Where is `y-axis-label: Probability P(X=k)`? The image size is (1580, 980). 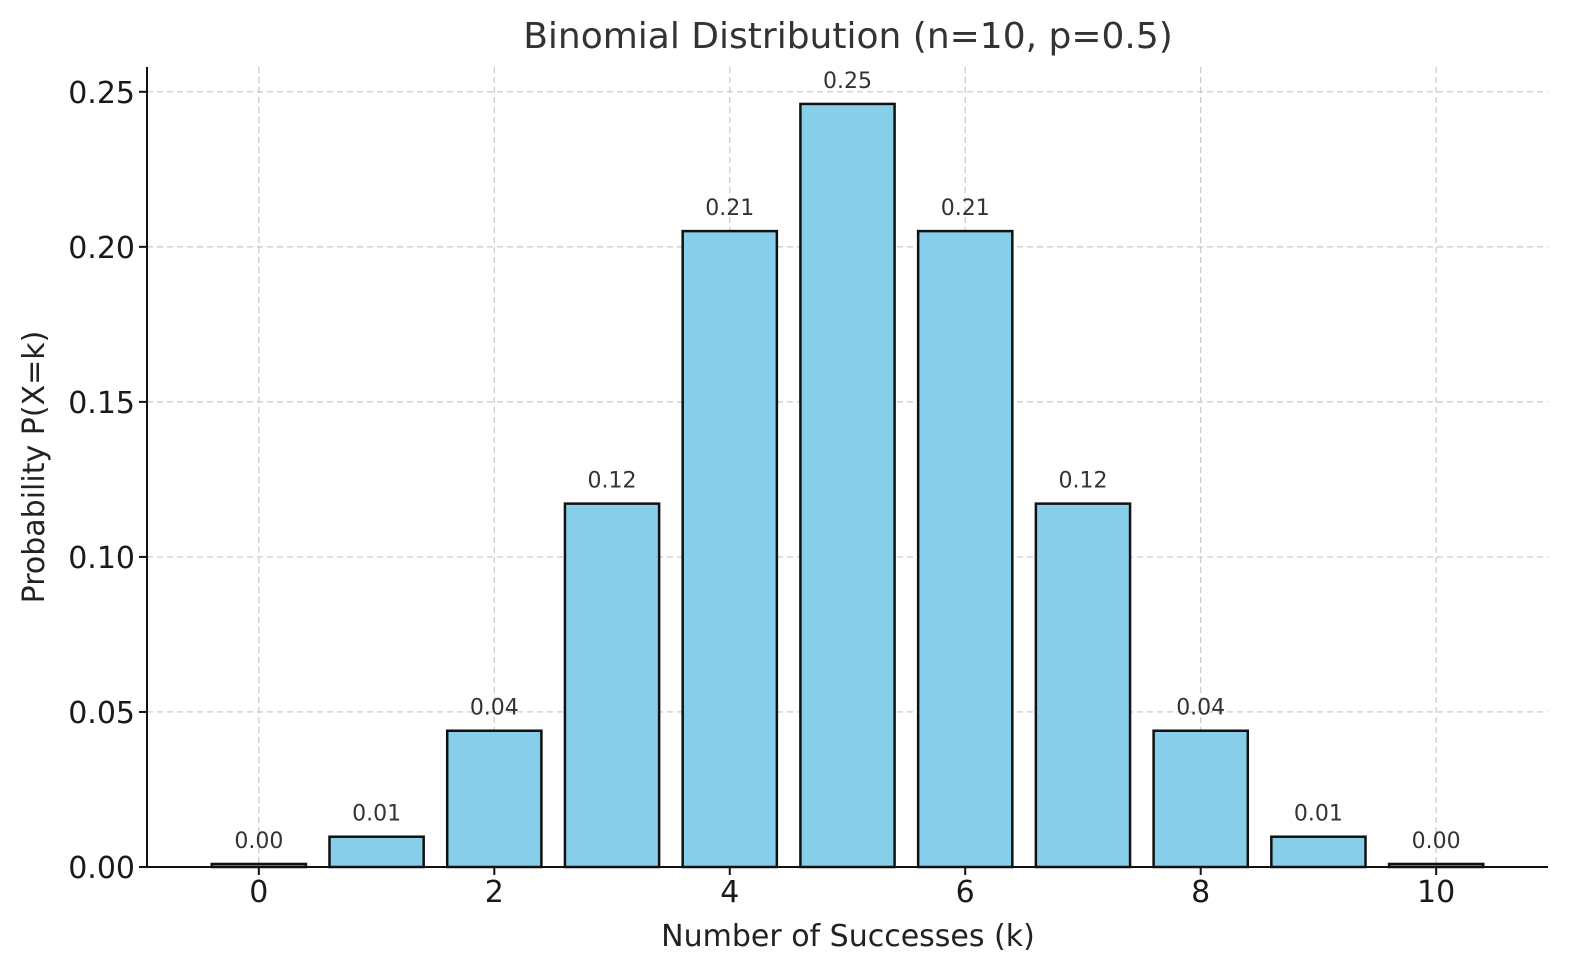 y-axis-label: Probability P(X=k) is located at coordinates (34, 467).